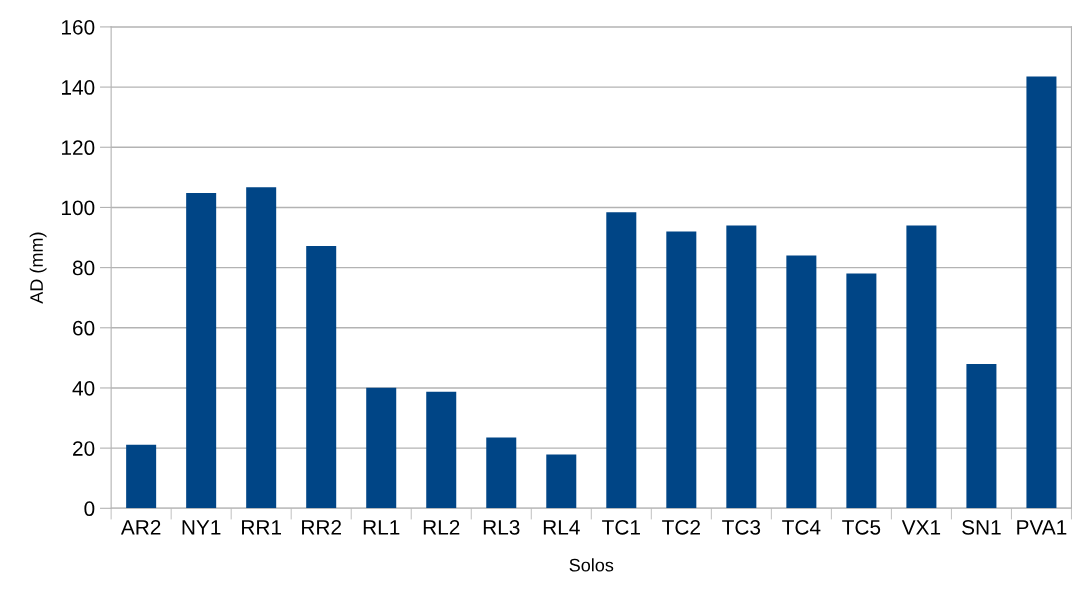  I want to click on y-tick-label: 100, so click(78, 208).